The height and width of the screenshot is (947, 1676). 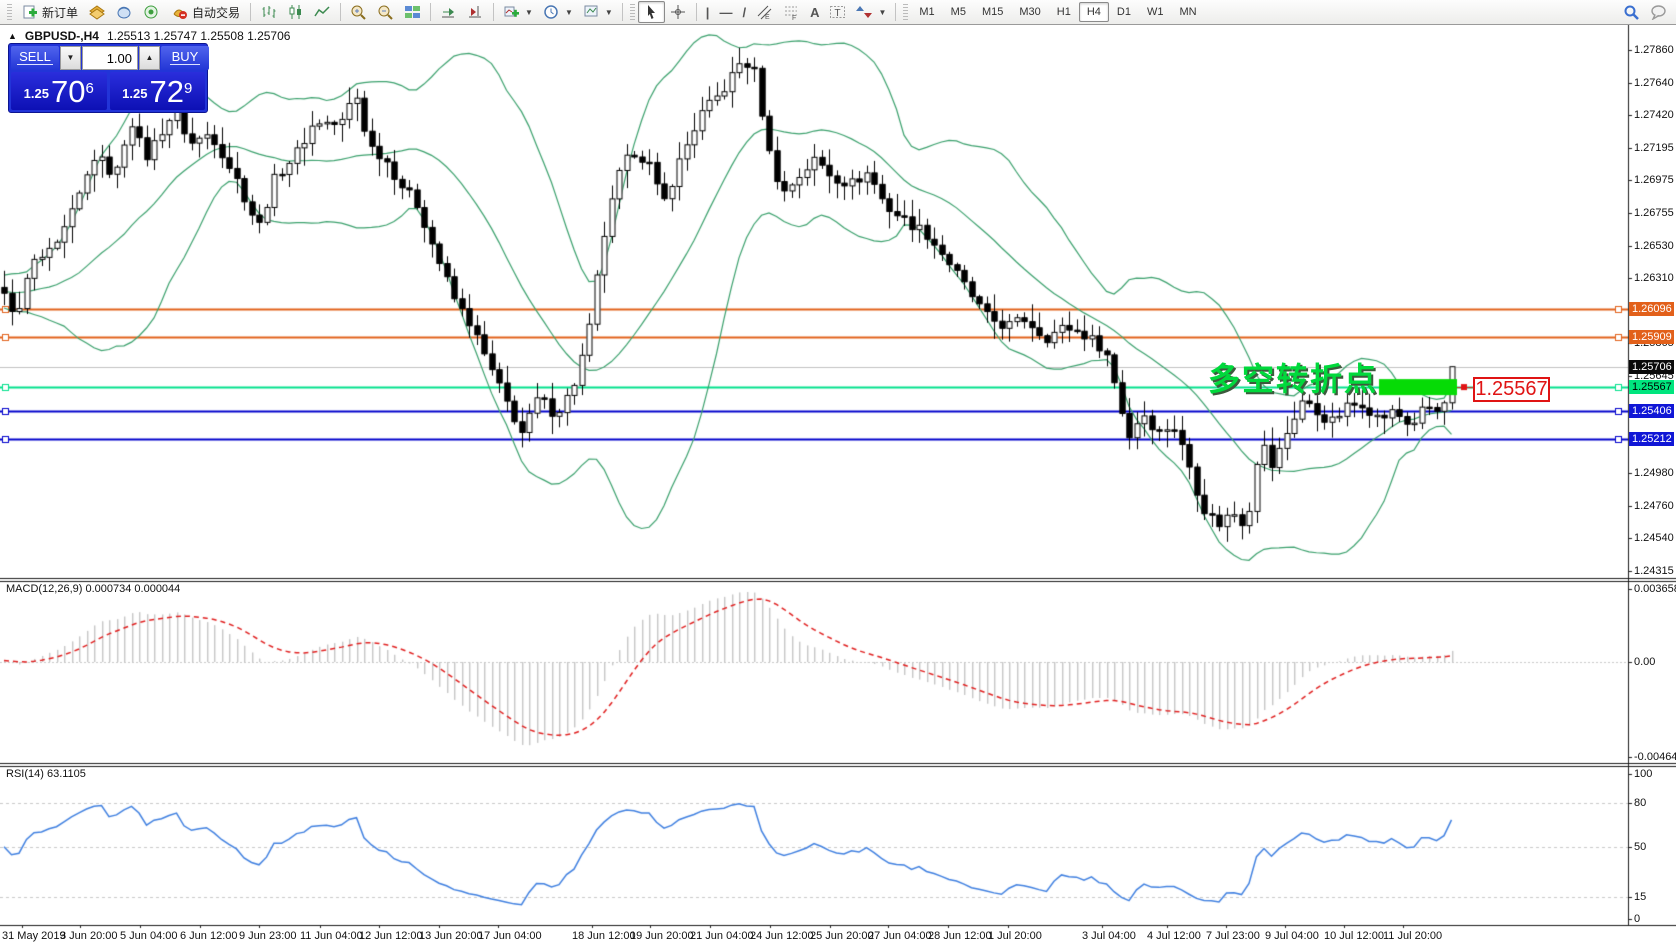 I want to click on text-label-tool-button: T, so click(x=837, y=12).